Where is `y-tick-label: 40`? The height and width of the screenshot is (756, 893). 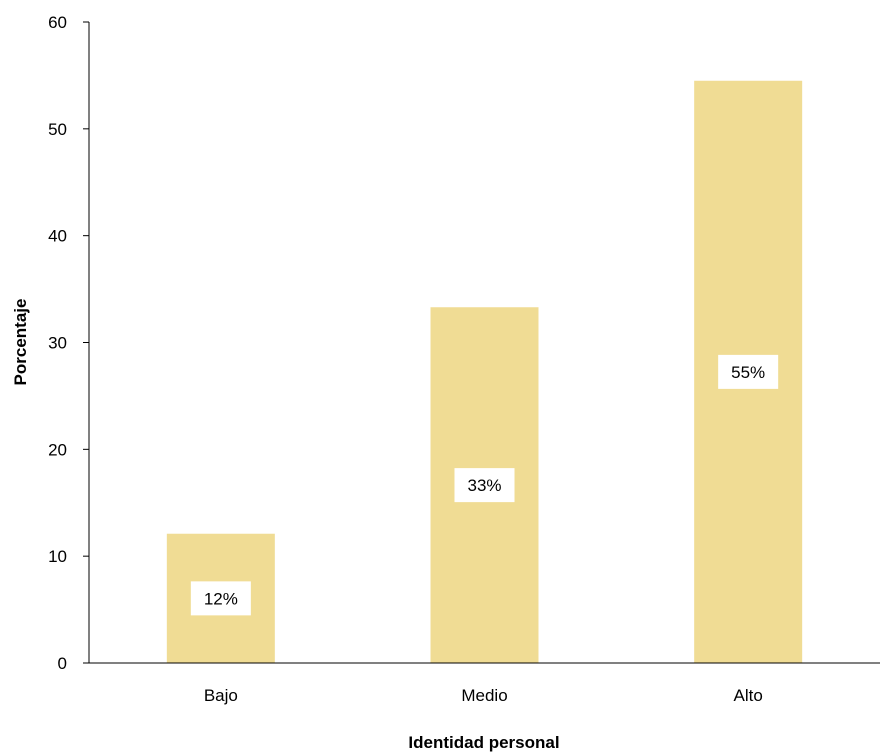
y-tick-label: 40 is located at coordinates (57, 236).